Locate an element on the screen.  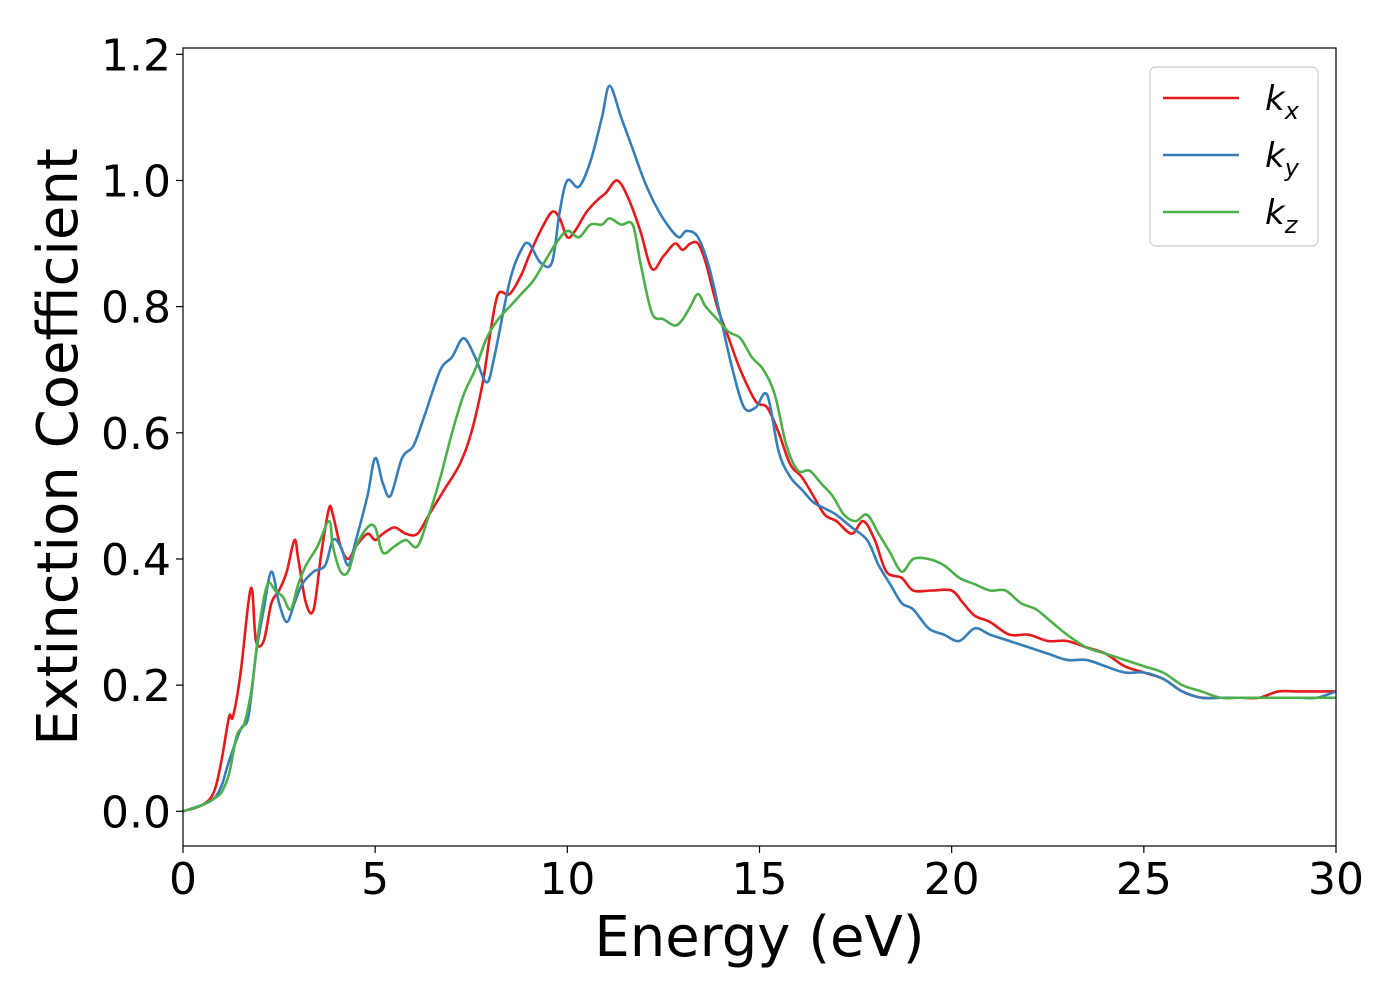
legend-box is located at coordinates (1234, 156).